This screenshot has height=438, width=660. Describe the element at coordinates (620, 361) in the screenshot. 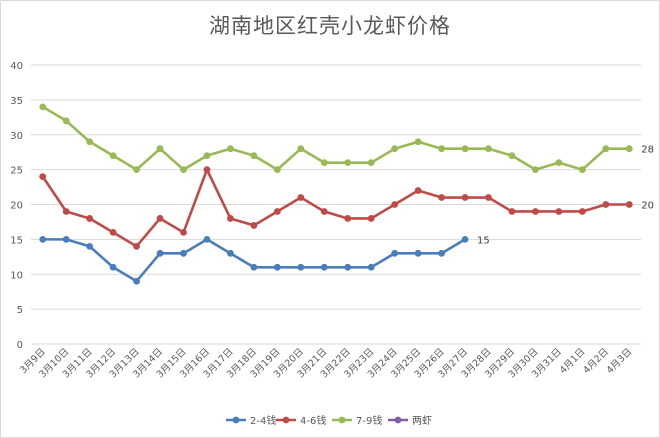

I see `x-tick-label: 4月3日` at that location.